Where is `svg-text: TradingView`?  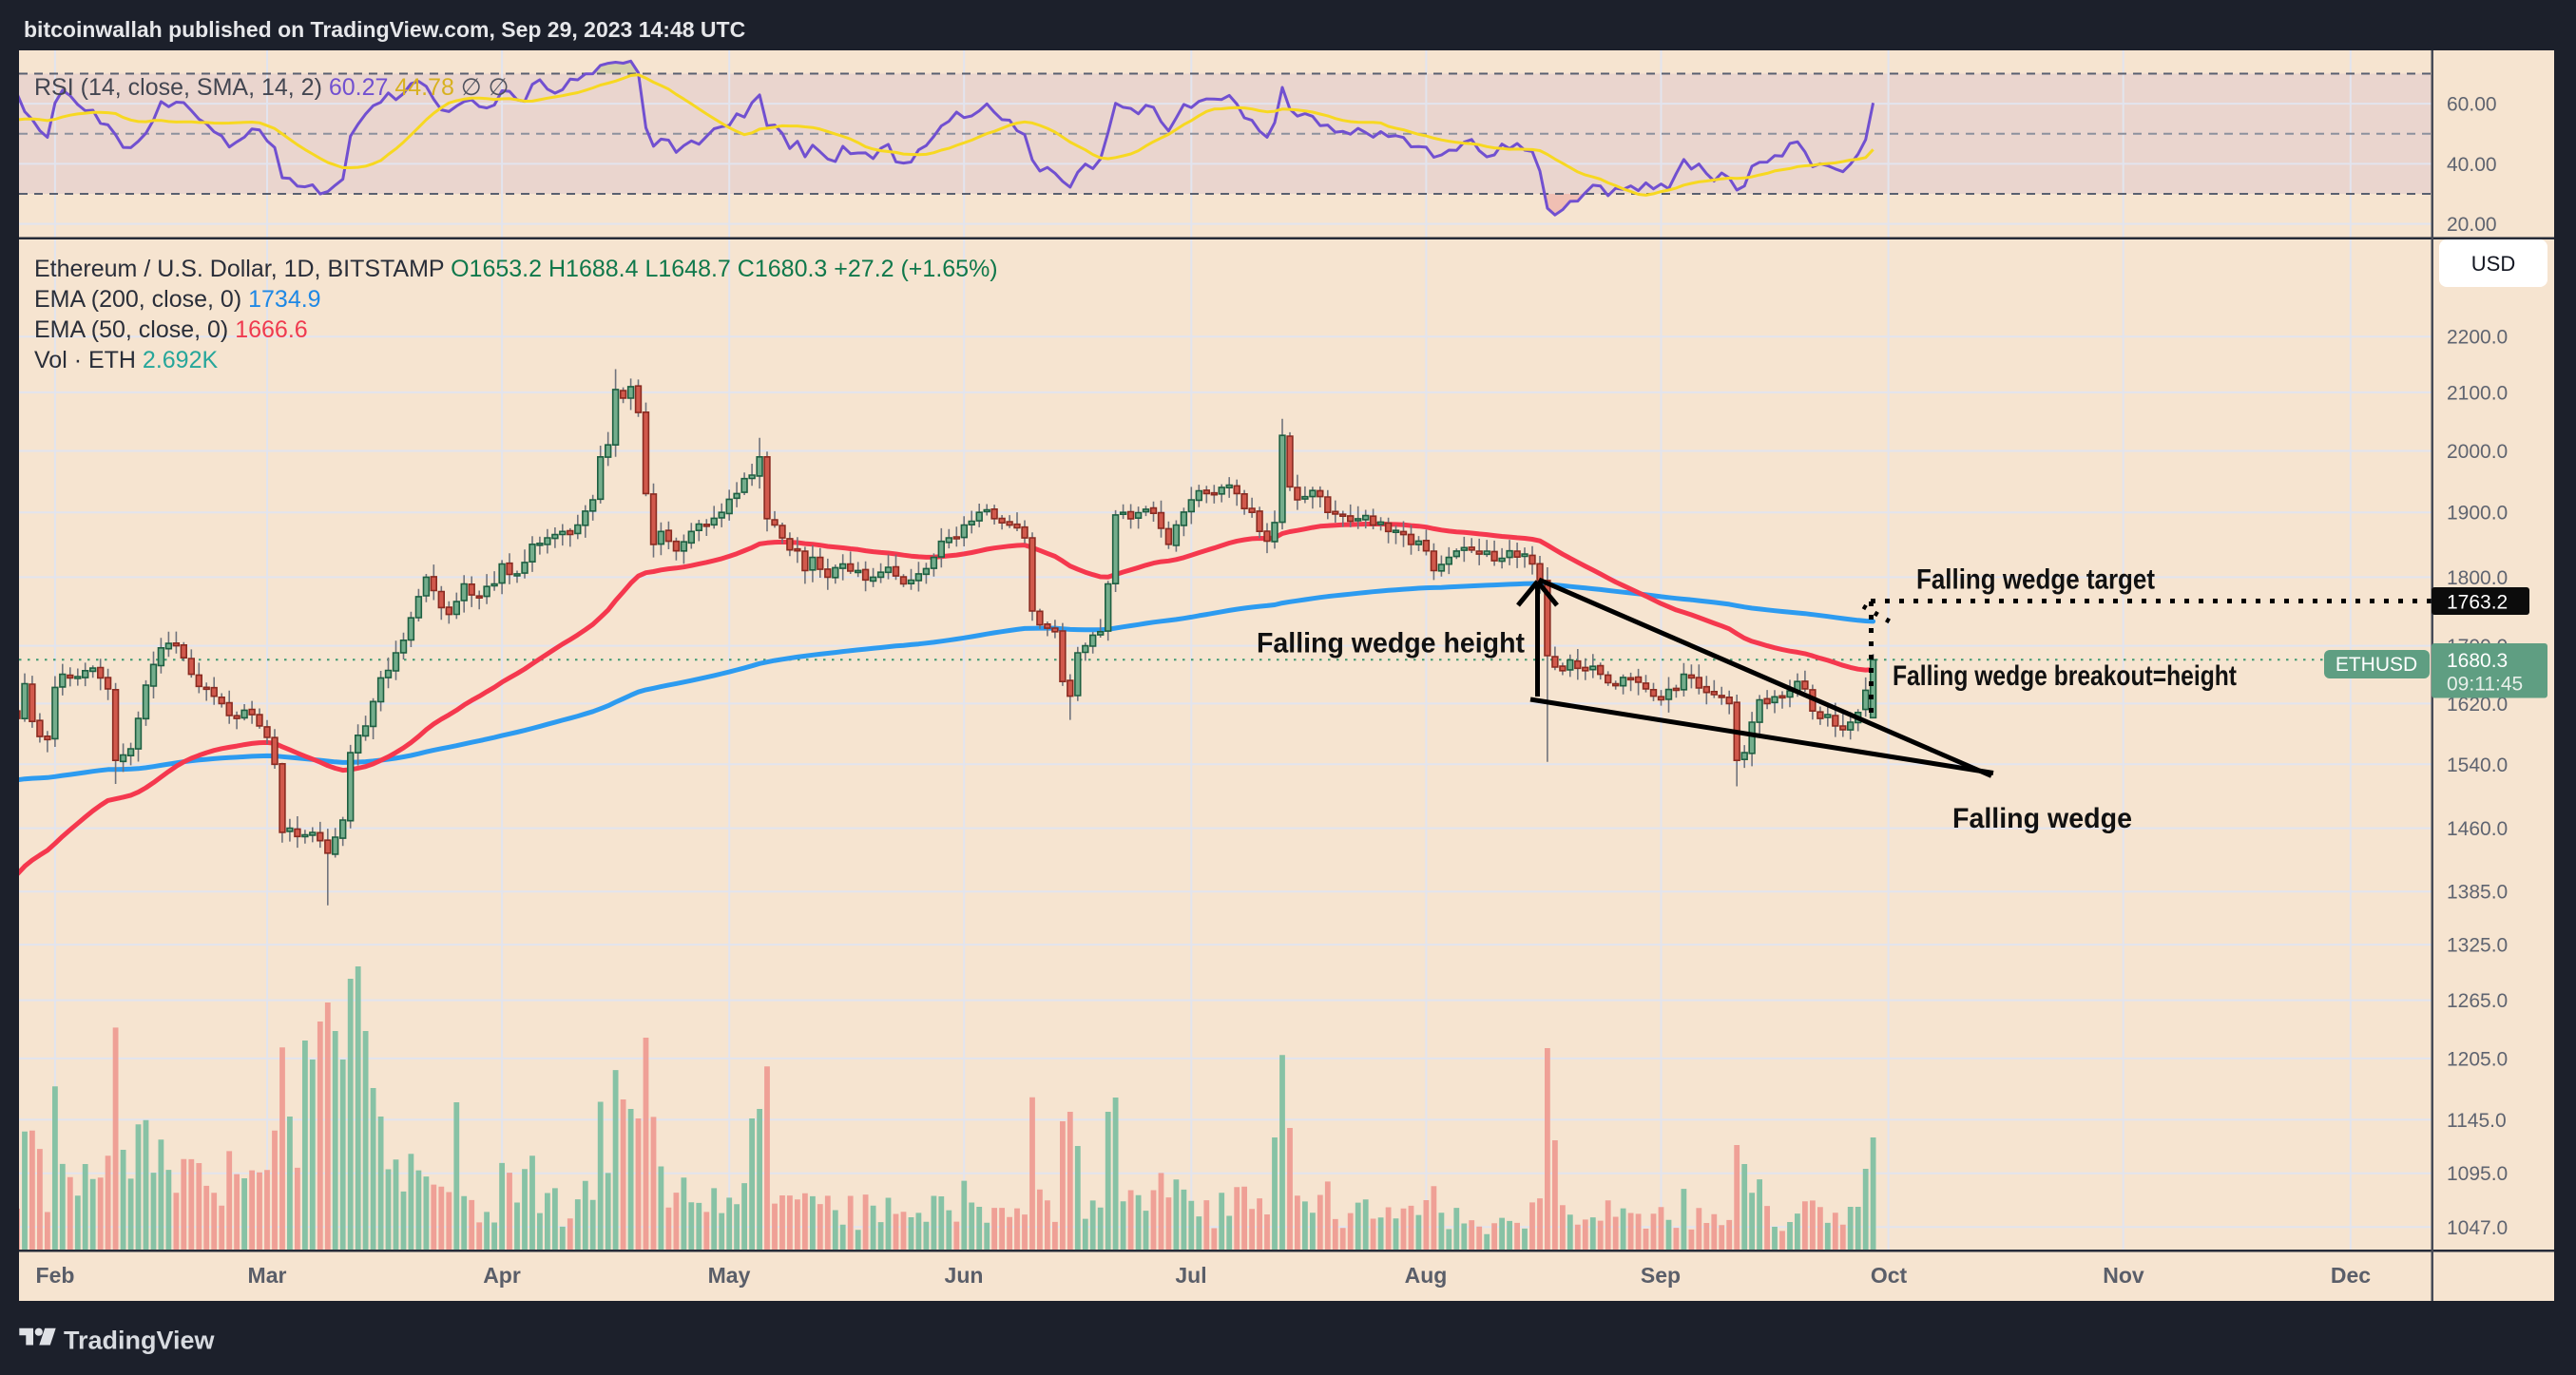 svg-text: TradingView is located at coordinates (140, 1341).